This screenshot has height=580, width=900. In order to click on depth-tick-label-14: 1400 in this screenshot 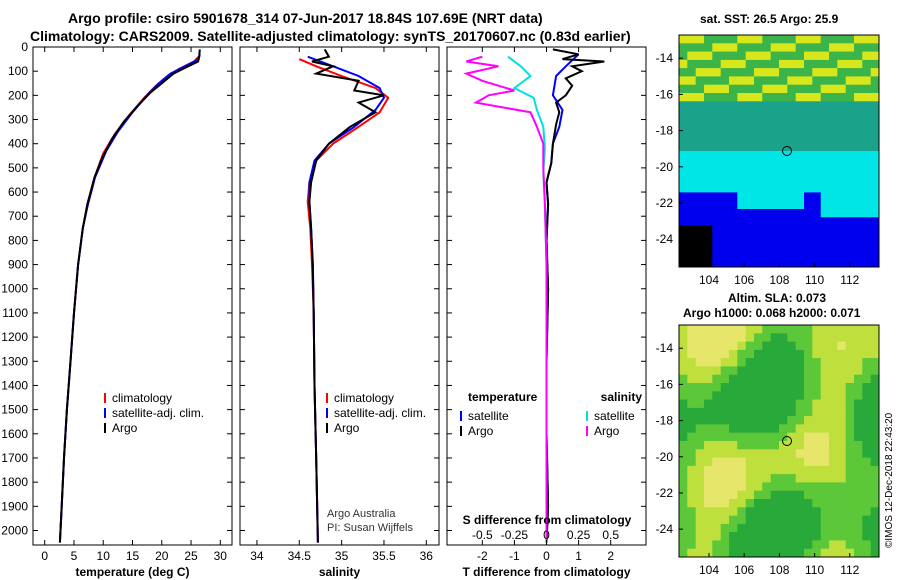, I will do `click(14, 385)`.